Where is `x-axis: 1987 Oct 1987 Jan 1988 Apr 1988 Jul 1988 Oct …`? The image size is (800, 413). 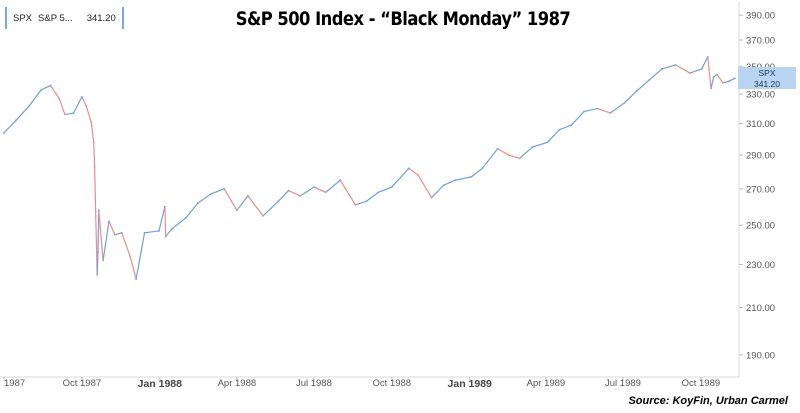 x-axis: 1987 Oct 1987 Jan 1988 Apr 1988 Jul 1988 Oct … is located at coordinates (369, 383).